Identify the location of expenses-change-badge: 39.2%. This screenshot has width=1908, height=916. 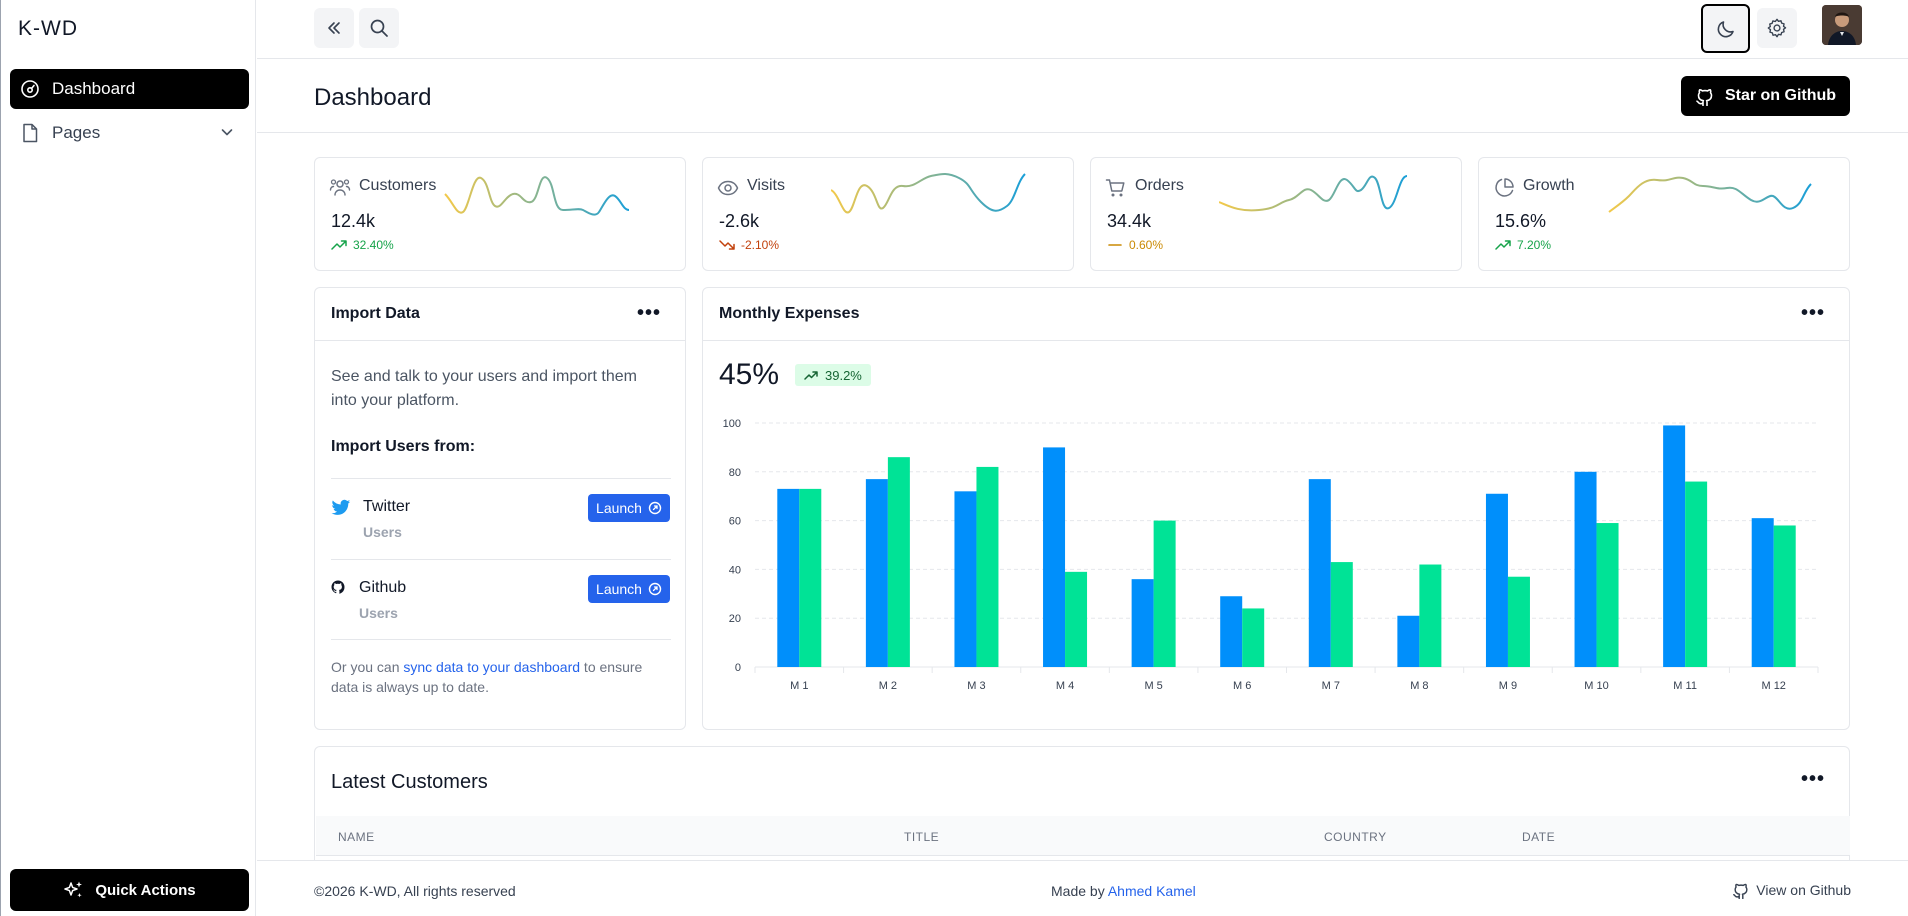
(833, 375).